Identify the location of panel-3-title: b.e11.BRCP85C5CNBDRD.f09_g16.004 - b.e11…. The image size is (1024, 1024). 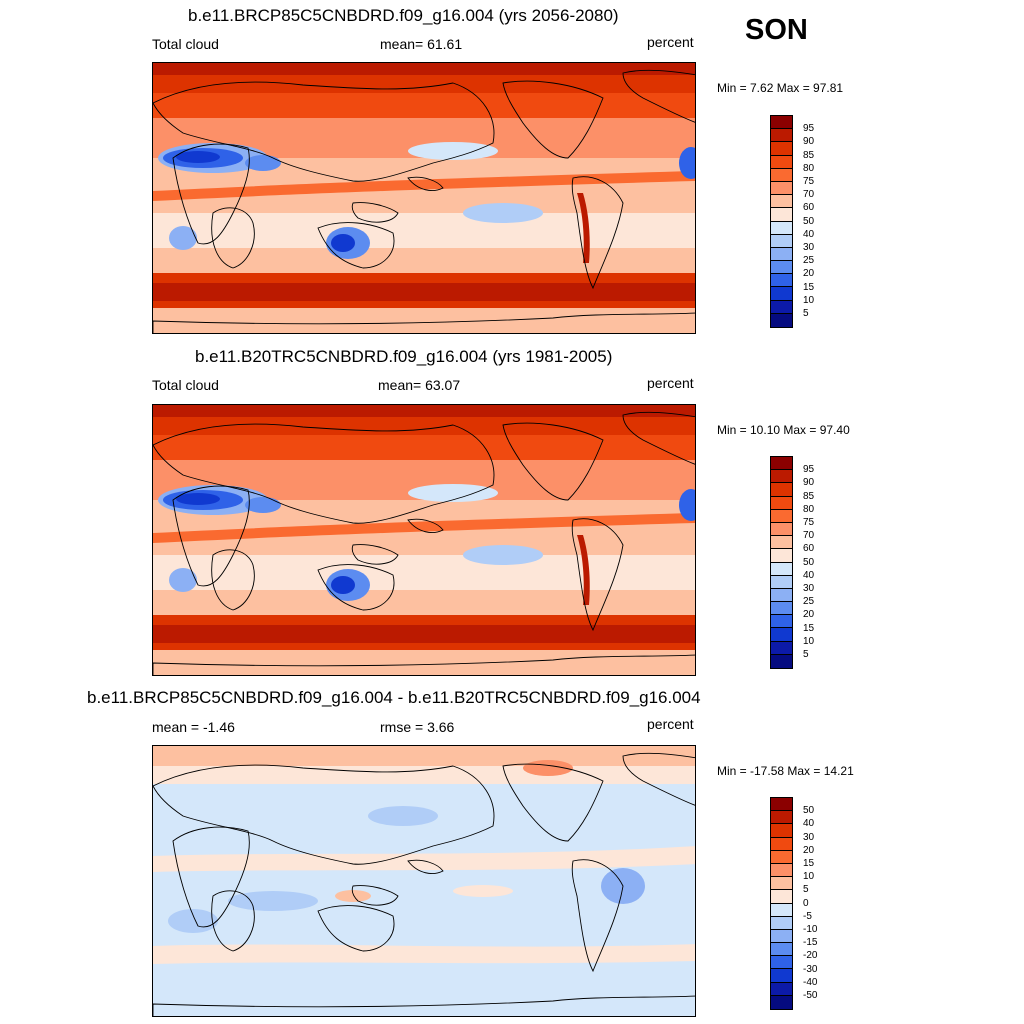
(394, 697).